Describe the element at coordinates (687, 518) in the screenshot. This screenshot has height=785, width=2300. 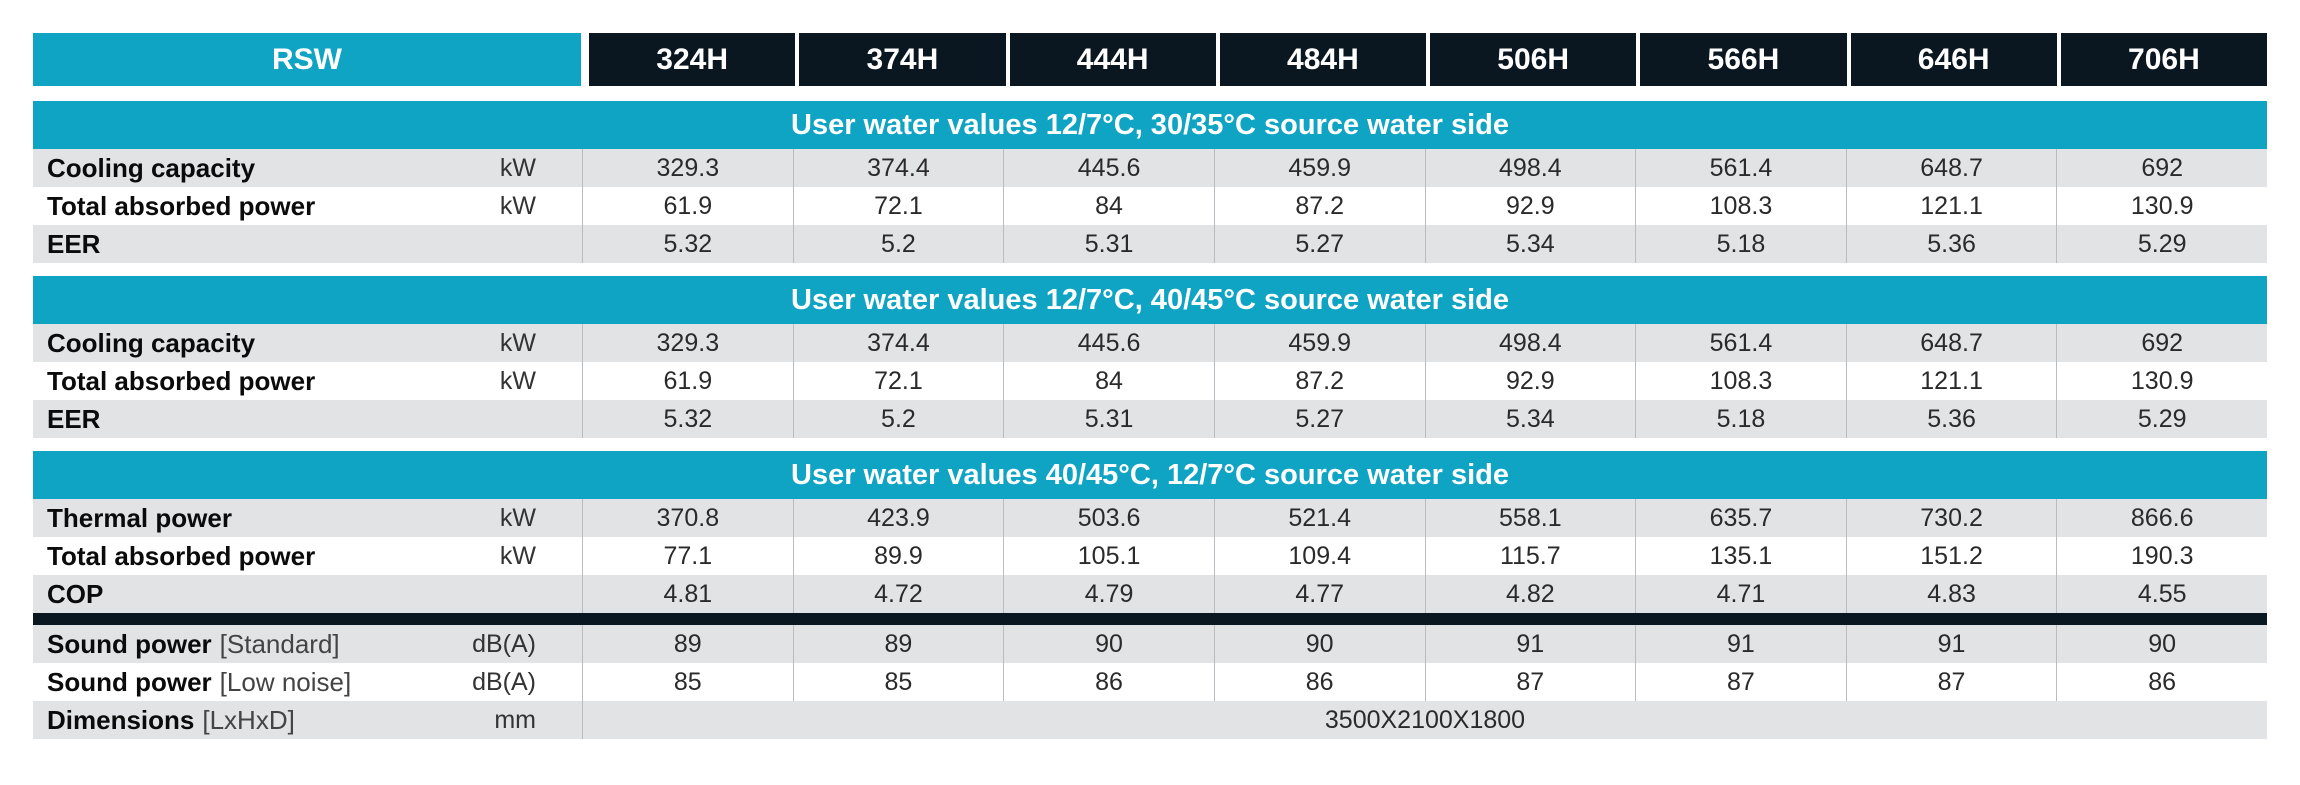
I see `cell-value: 370.8` at that location.